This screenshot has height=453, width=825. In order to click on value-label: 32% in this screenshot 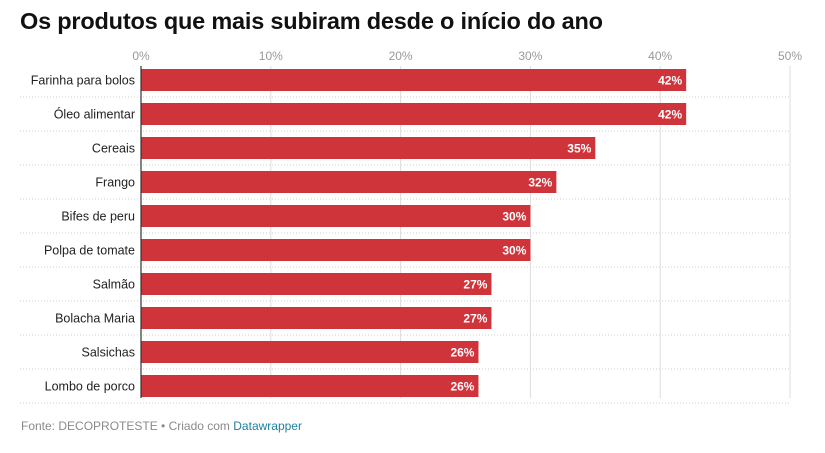, I will do `click(540, 183)`.